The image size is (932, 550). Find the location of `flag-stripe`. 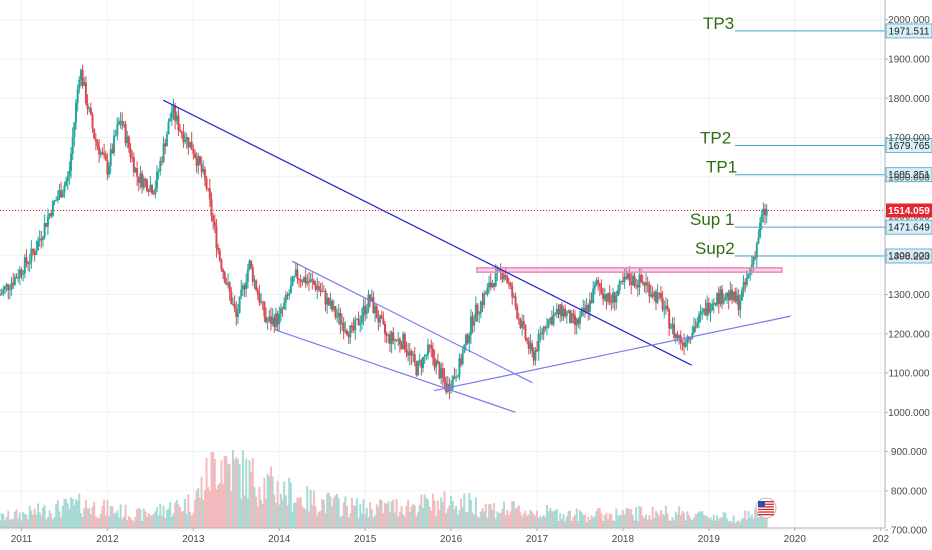

flag-stripe is located at coordinates (766, 512).